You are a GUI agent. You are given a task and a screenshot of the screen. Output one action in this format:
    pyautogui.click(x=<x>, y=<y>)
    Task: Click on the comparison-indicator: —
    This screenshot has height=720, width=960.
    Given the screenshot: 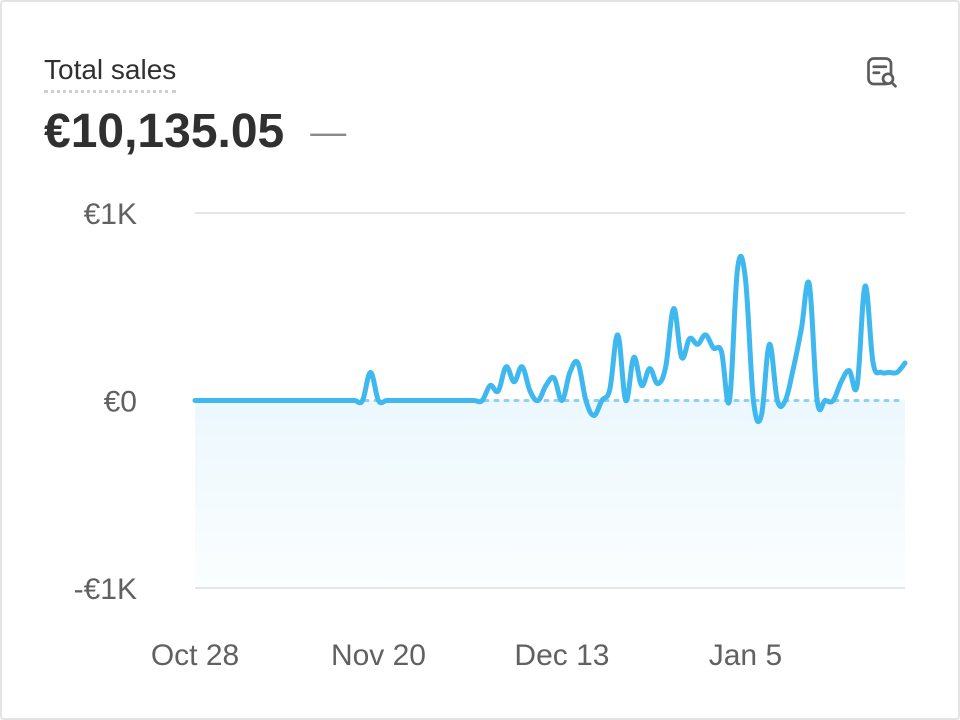 What is the action you would take?
    pyautogui.click(x=328, y=131)
    